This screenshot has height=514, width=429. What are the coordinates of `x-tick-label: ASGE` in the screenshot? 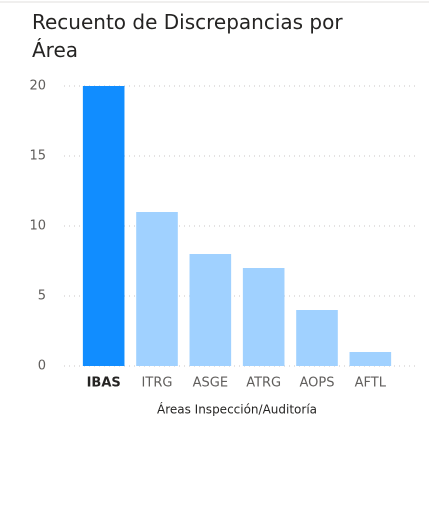 It's located at (210, 383).